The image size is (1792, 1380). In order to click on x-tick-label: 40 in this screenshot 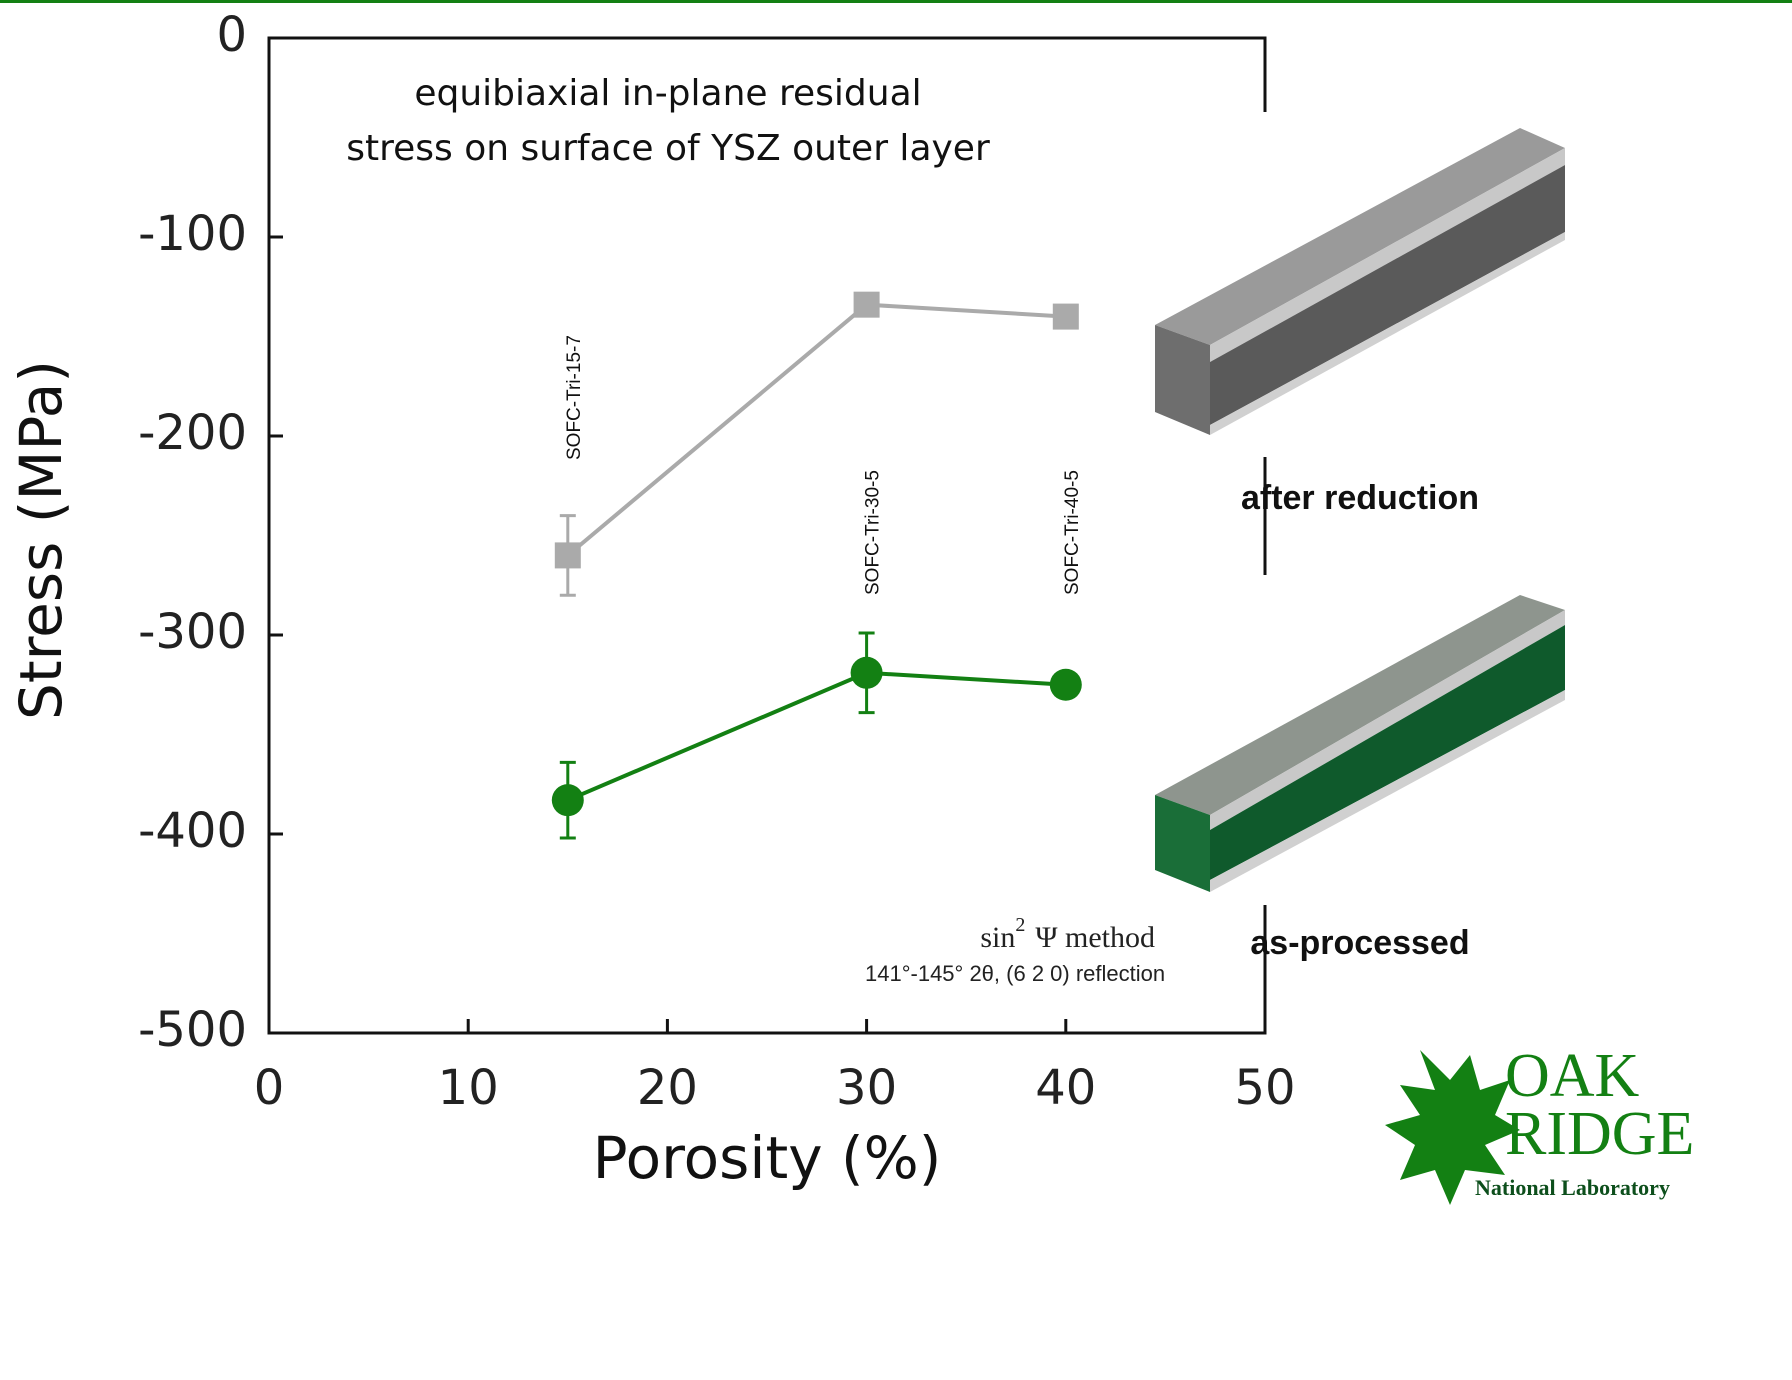, I will do `click(1065, 1088)`.